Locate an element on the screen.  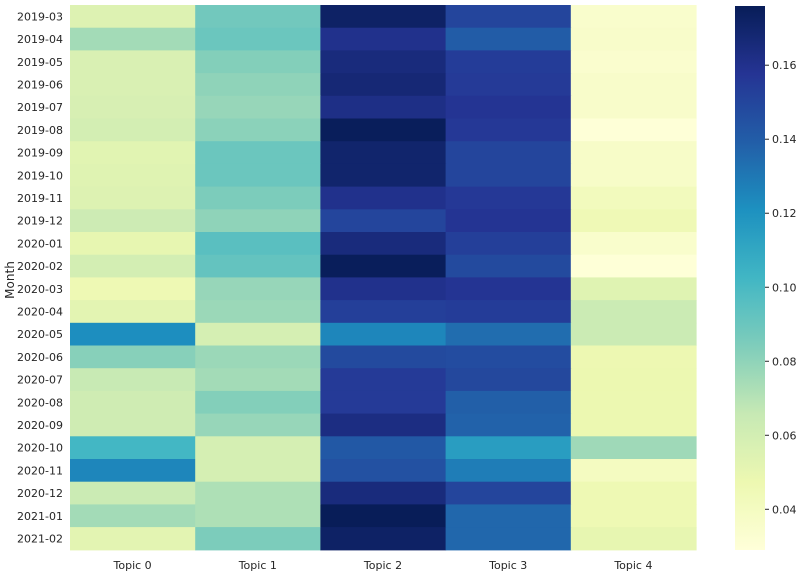
y-tick-label: 2019-07 is located at coordinates (40, 107).